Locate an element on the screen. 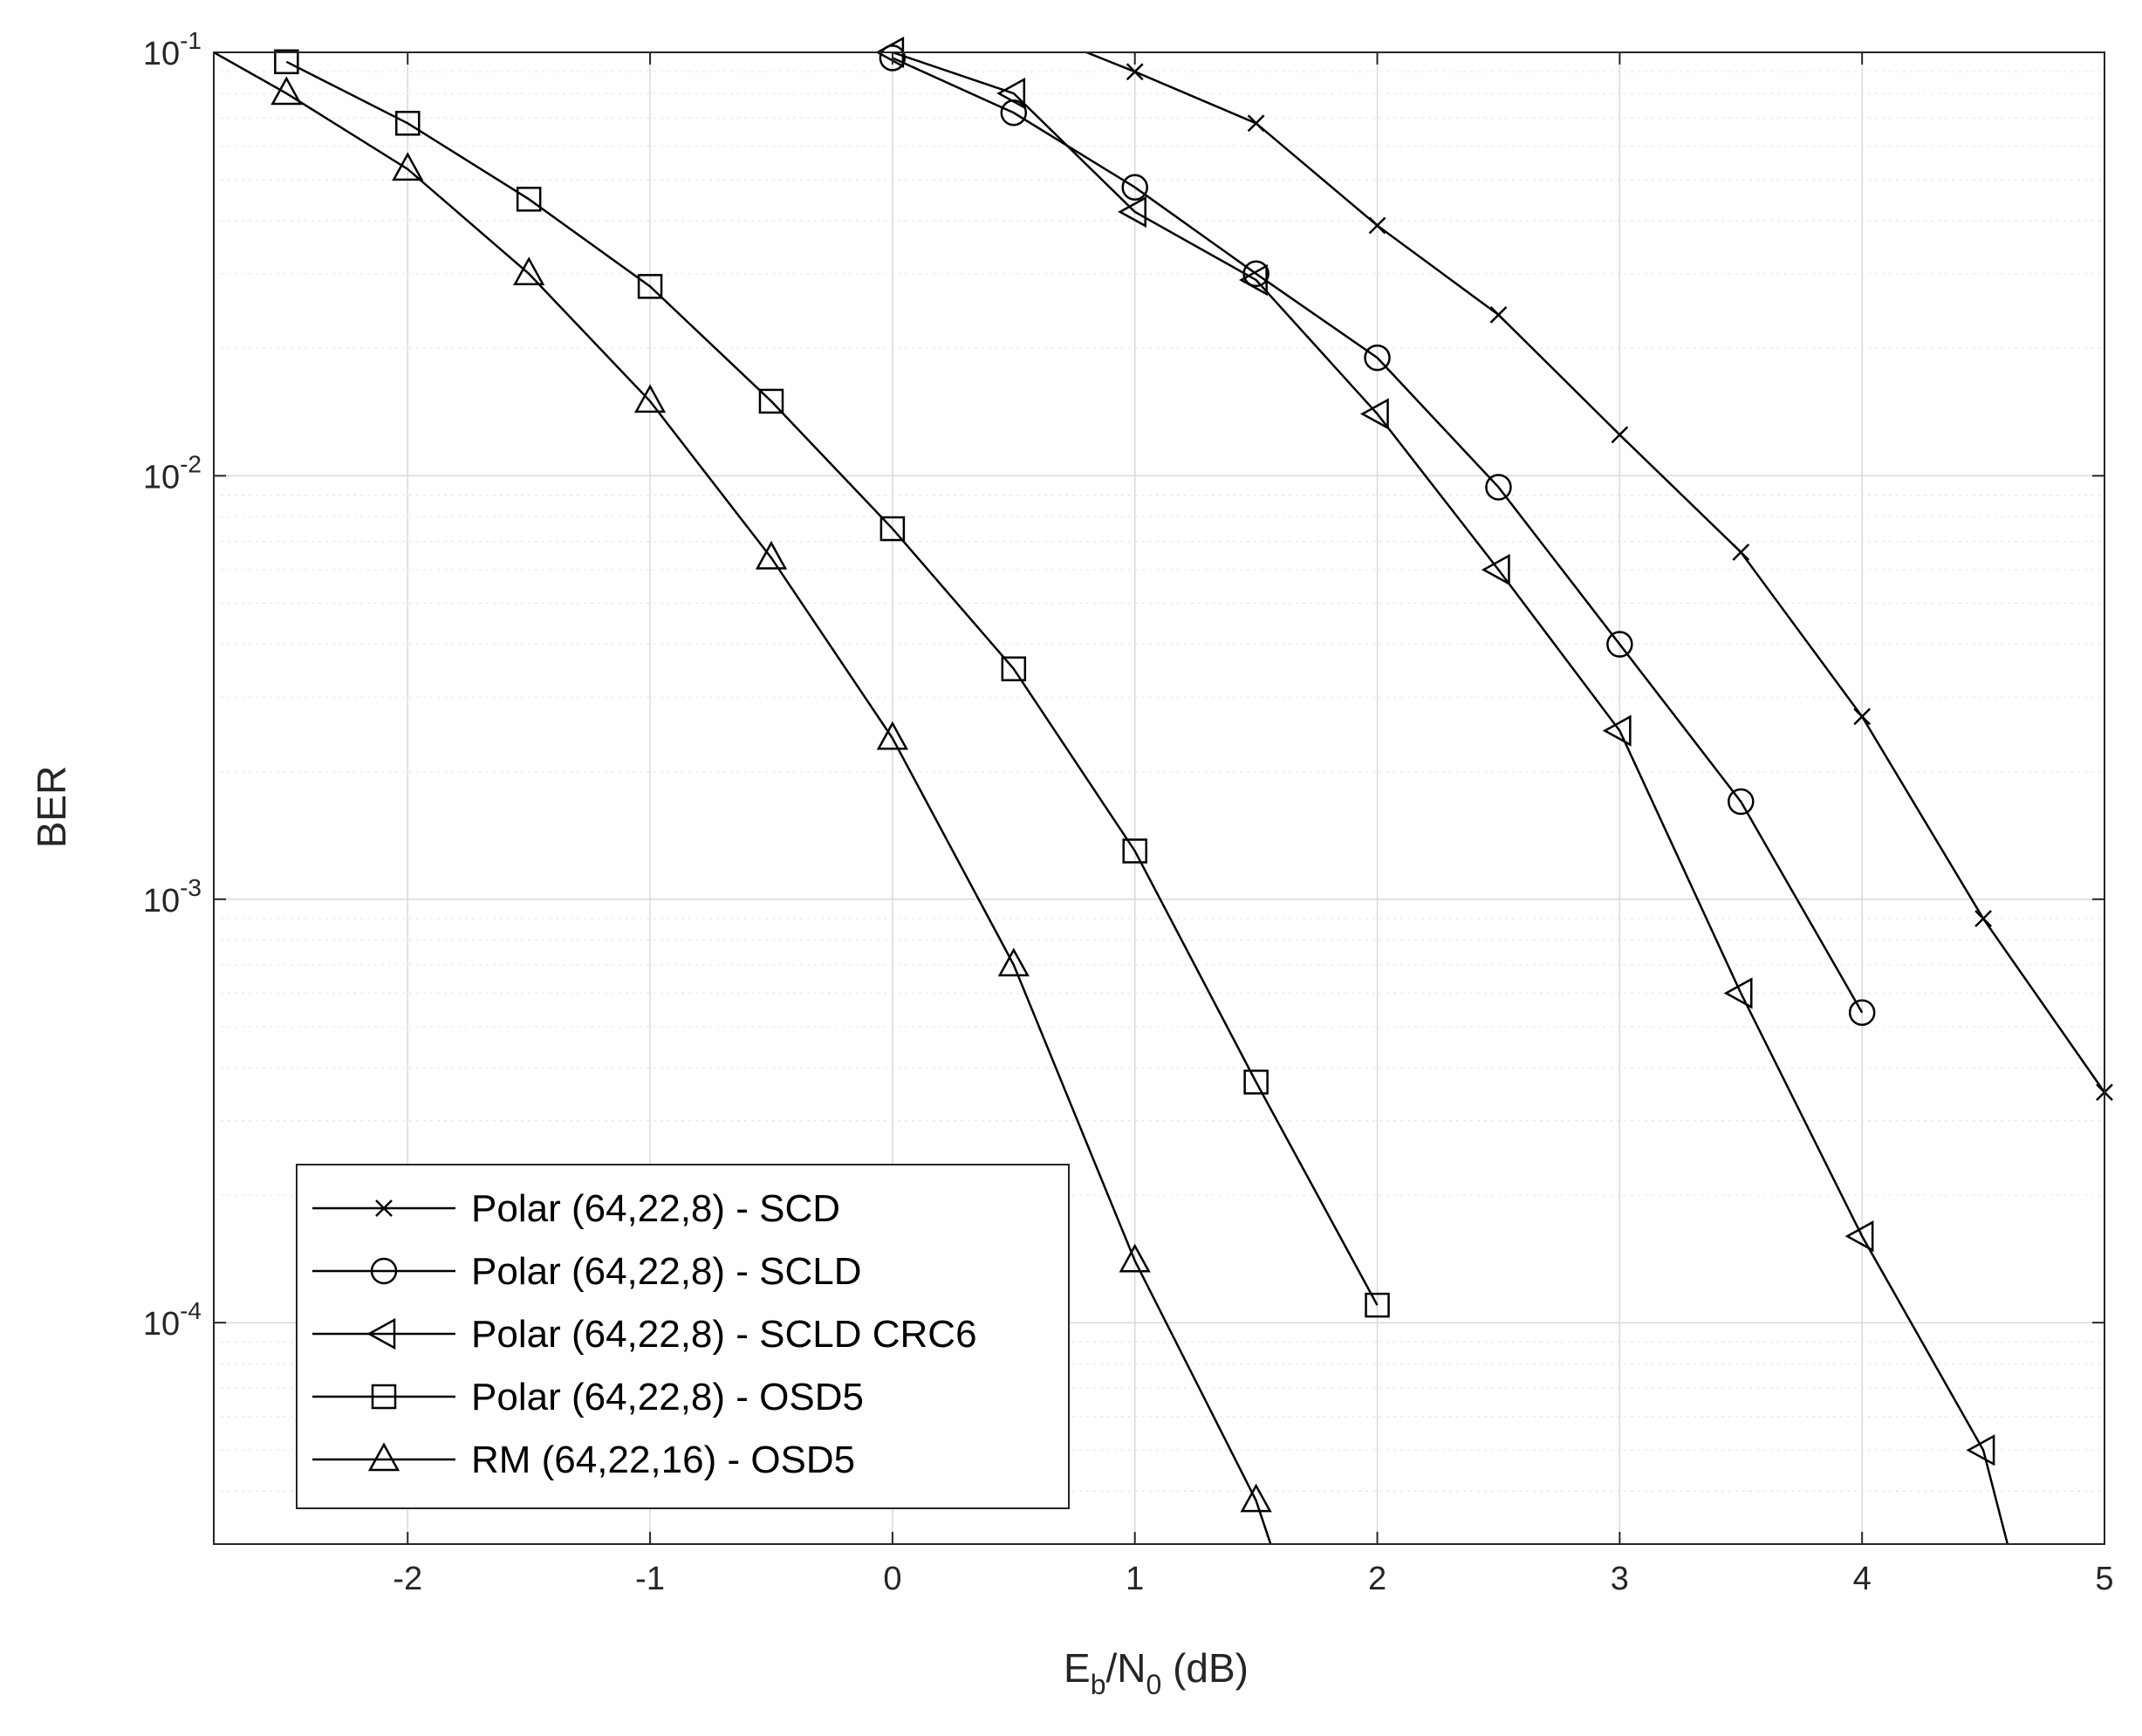 The image size is (2142, 1736). y-tick-label: 10⁻² is located at coordinates (172, 473).